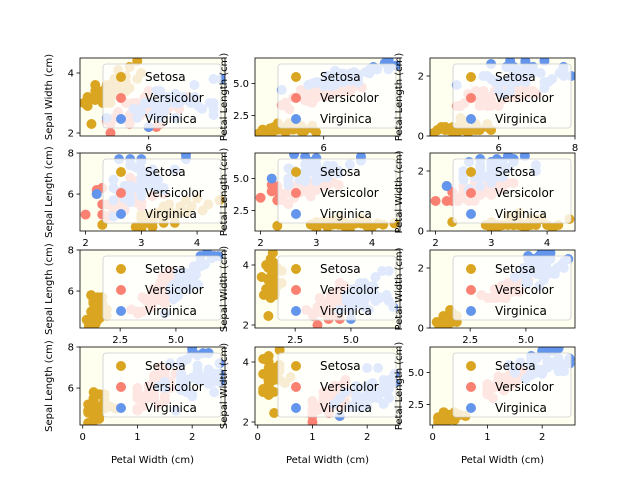  What do you see at coordinates (295, 340) in the screenshot?
I see `x-tick-label: 2.5` at bounding box center [295, 340].